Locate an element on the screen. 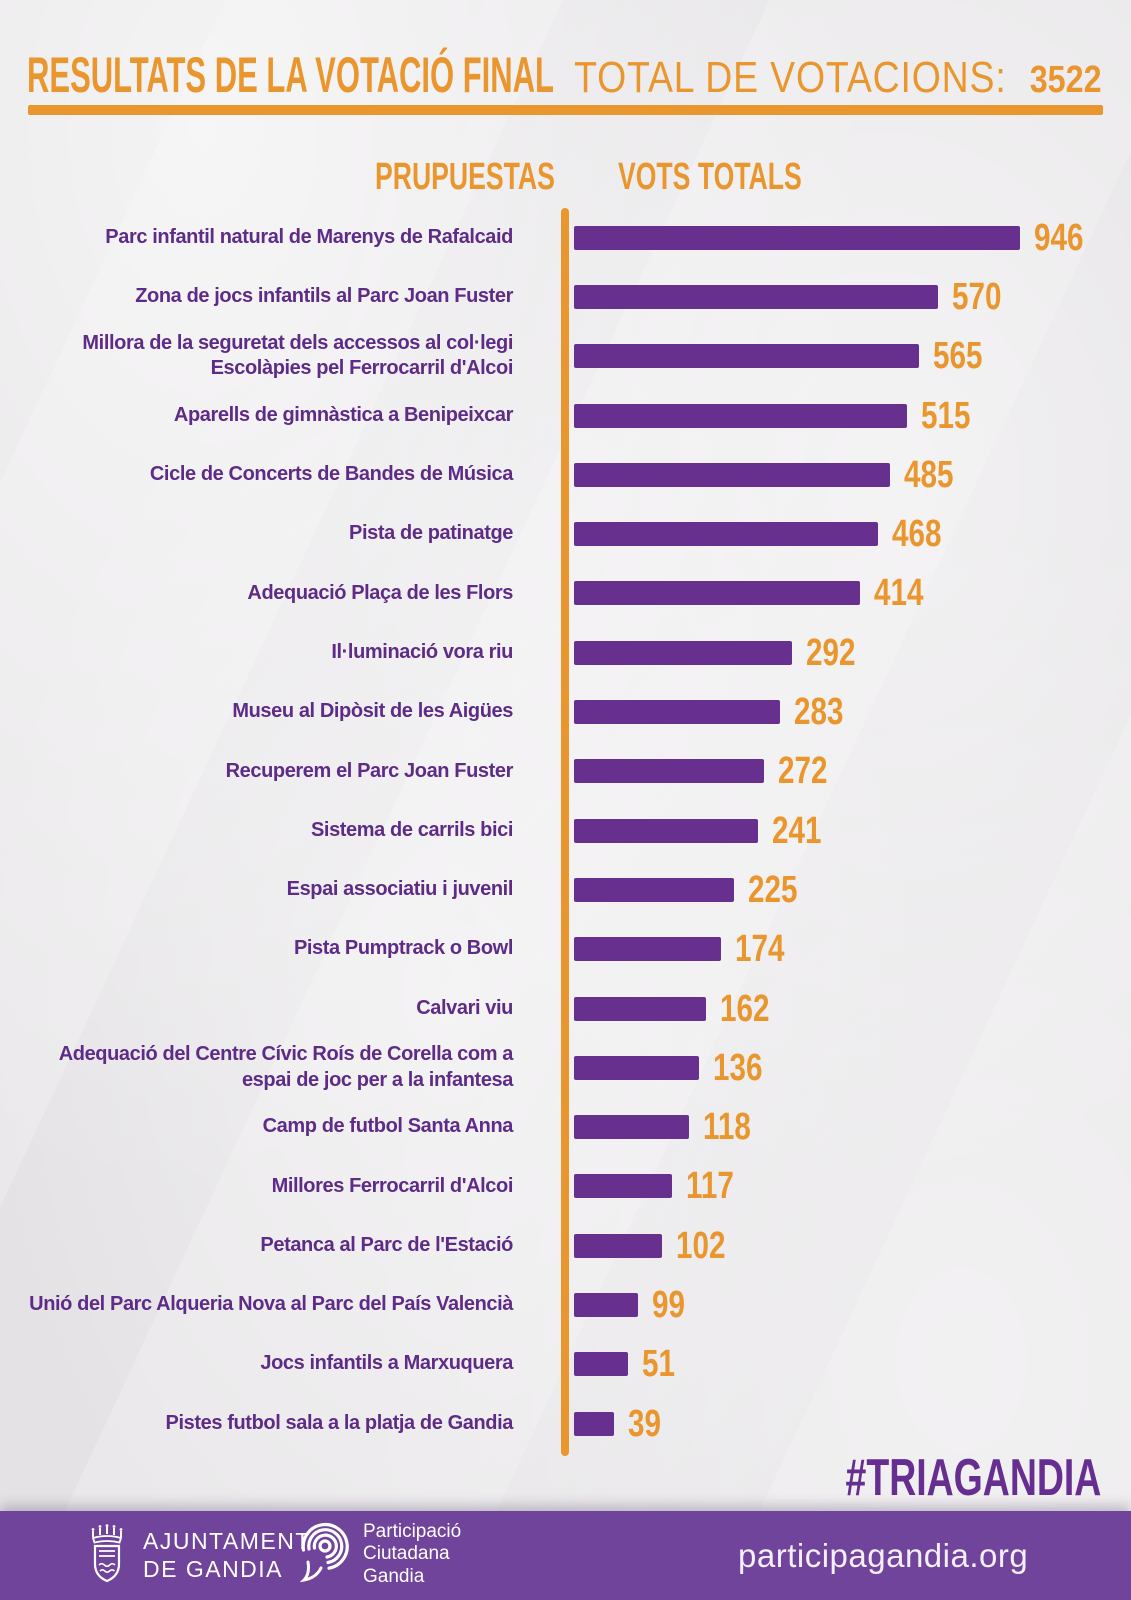 Image resolution: width=1131 pixels, height=1600 pixels. bar-zone: 292 is located at coordinates (842, 653).